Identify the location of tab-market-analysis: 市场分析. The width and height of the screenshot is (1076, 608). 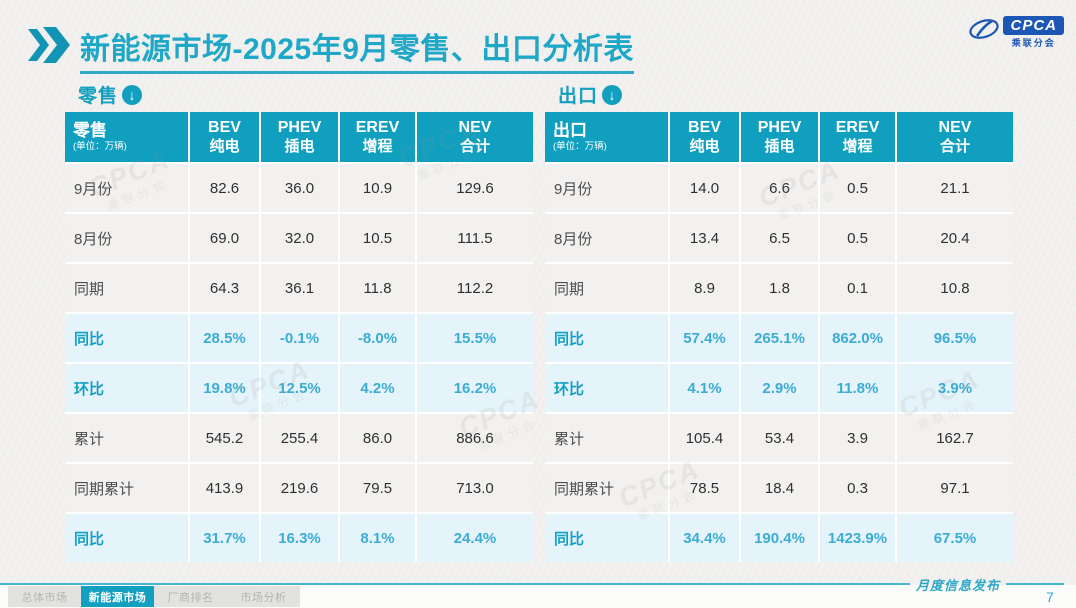
(263, 596).